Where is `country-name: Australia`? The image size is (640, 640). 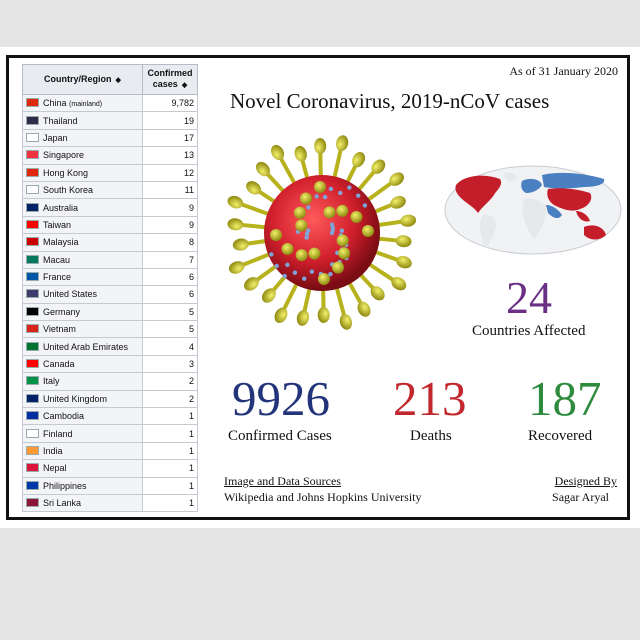
country-name: Australia is located at coordinates (61, 207).